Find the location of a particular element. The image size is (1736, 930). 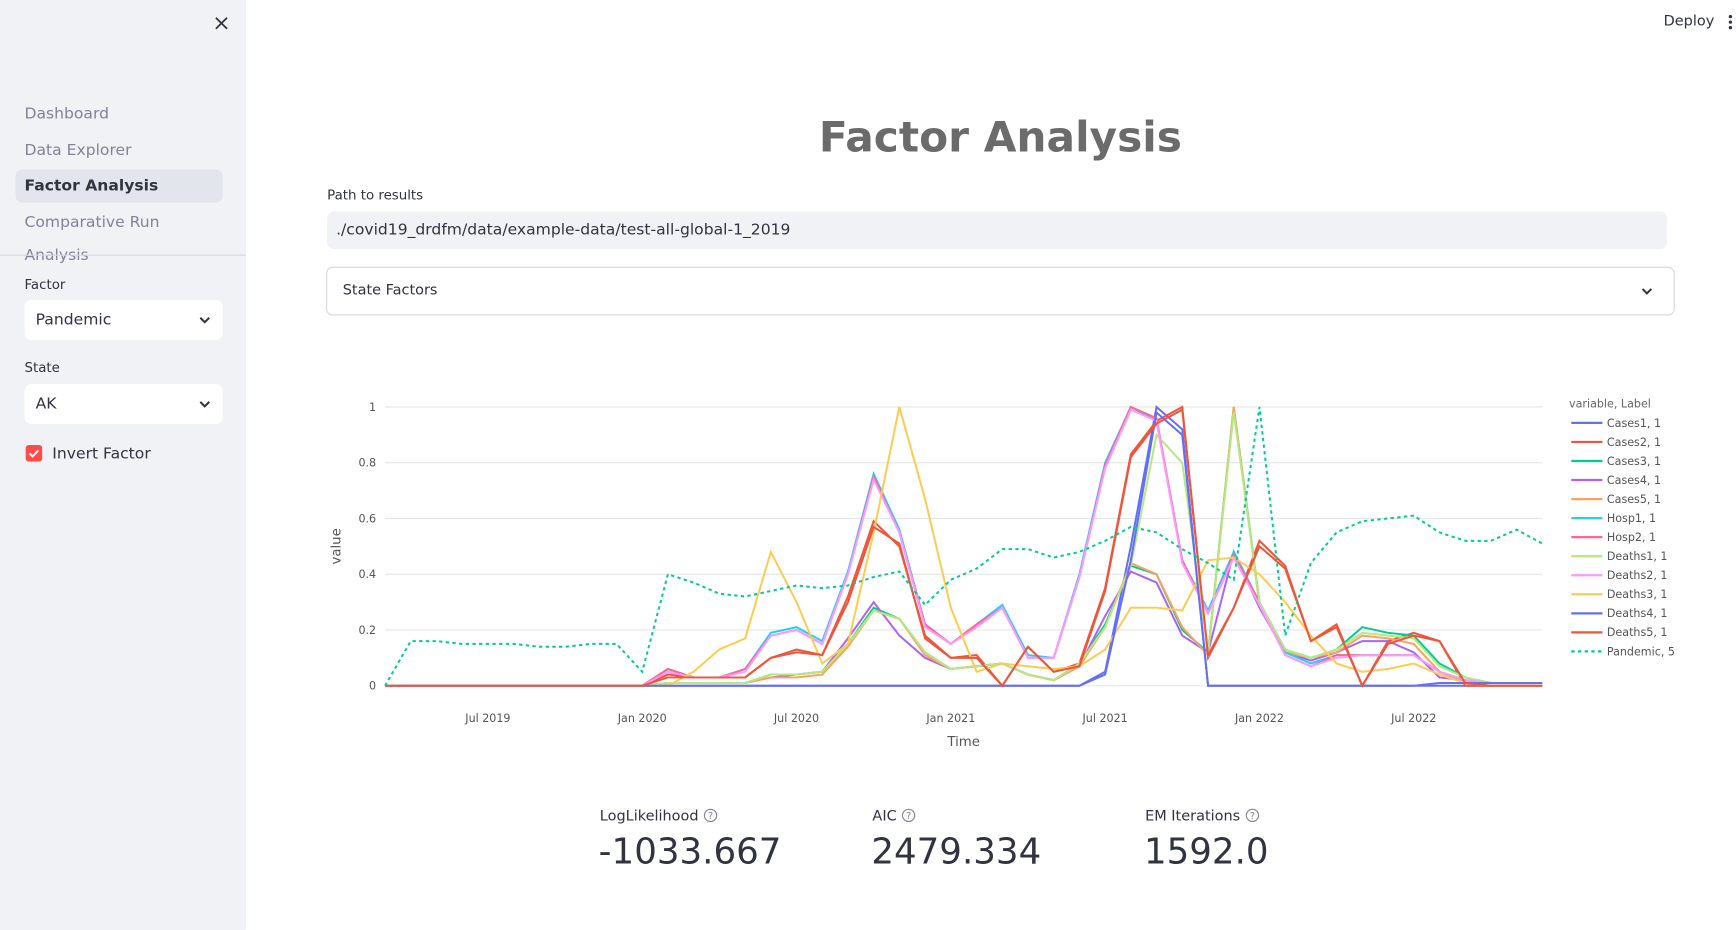

nav-item: Data Explorer is located at coordinates (78, 150).